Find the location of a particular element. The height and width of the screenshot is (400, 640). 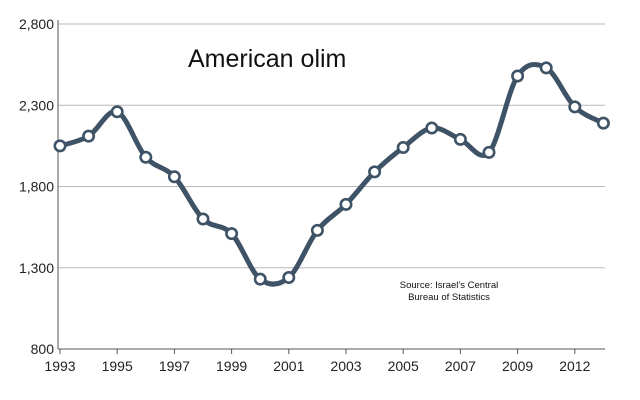

data-point-2003 is located at coordinates (346, 204).